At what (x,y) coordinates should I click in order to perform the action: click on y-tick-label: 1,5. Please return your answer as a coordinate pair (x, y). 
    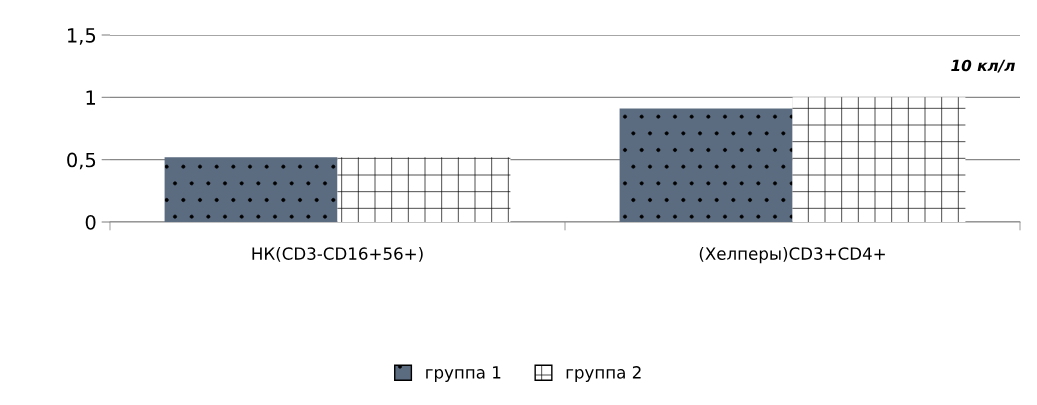
    Looking at the image, I should click on (82, 36).